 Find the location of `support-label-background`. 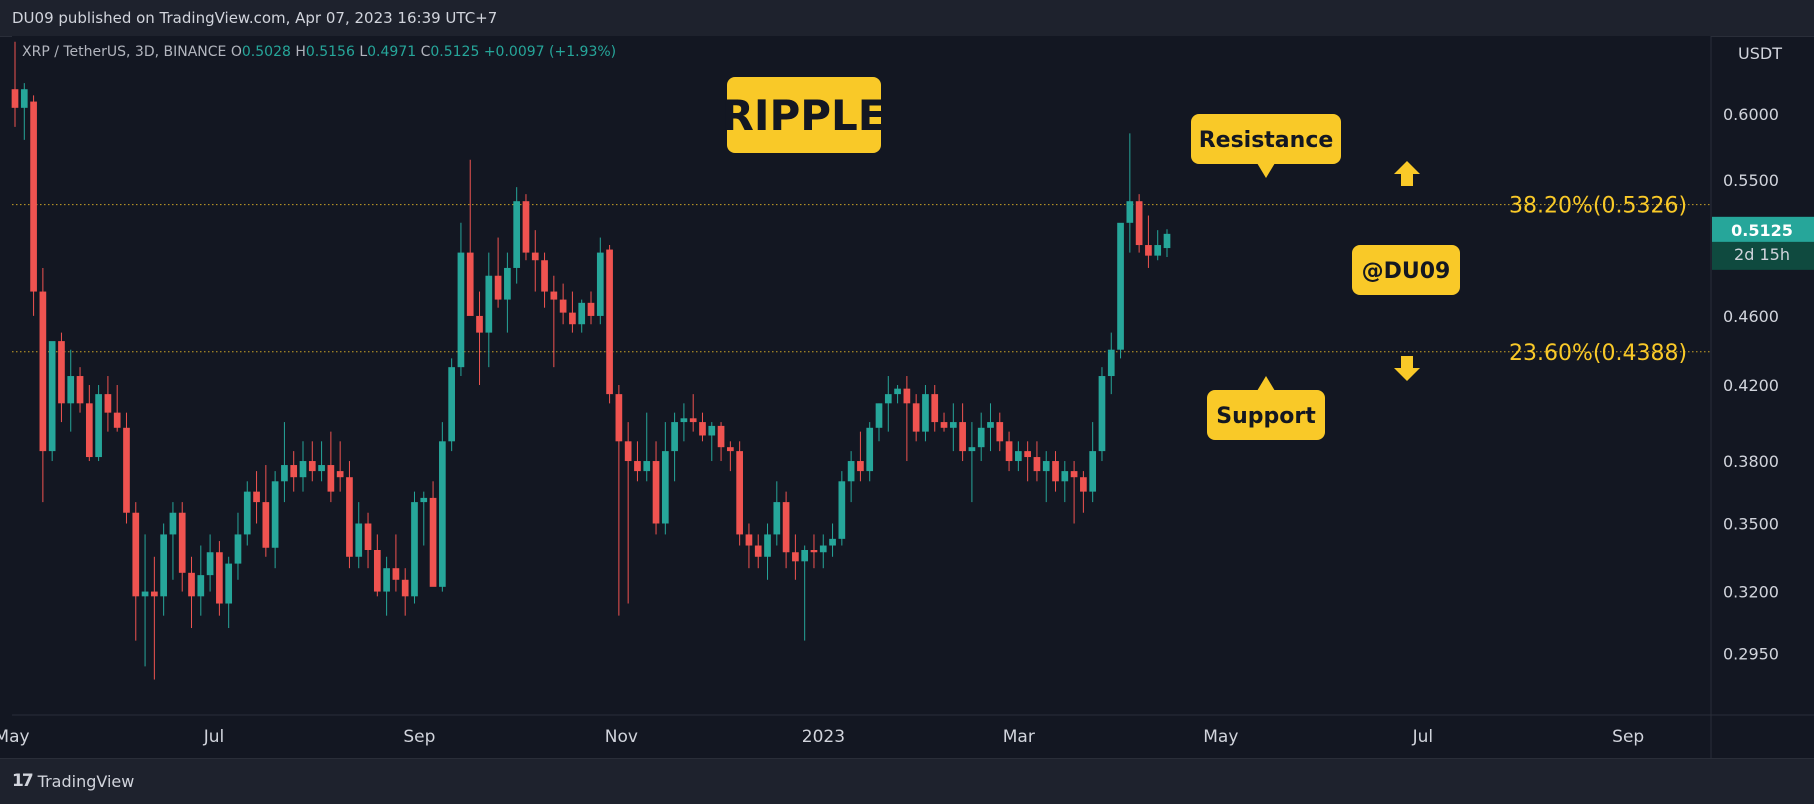

support-label-background is located at coordinates (1266, 415).